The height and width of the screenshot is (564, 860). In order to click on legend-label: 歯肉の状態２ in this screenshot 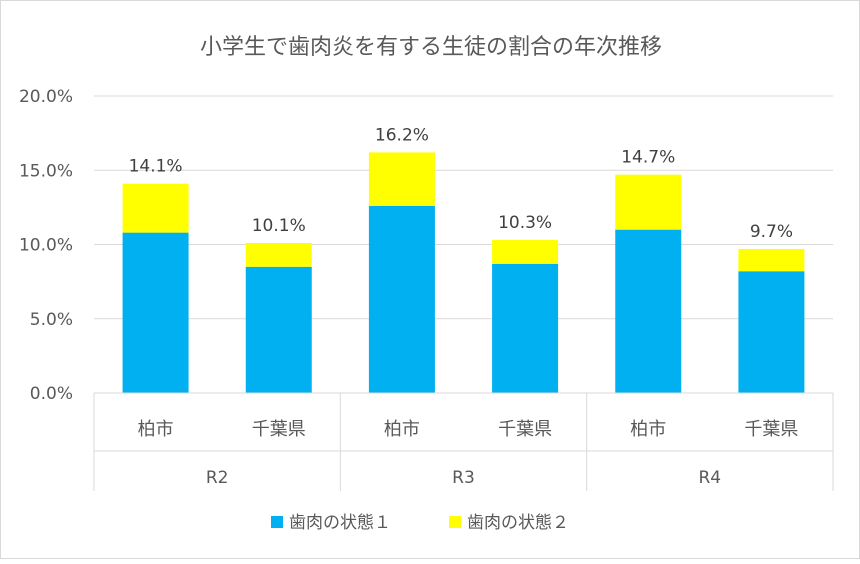, I will do `click(518, 523)`.